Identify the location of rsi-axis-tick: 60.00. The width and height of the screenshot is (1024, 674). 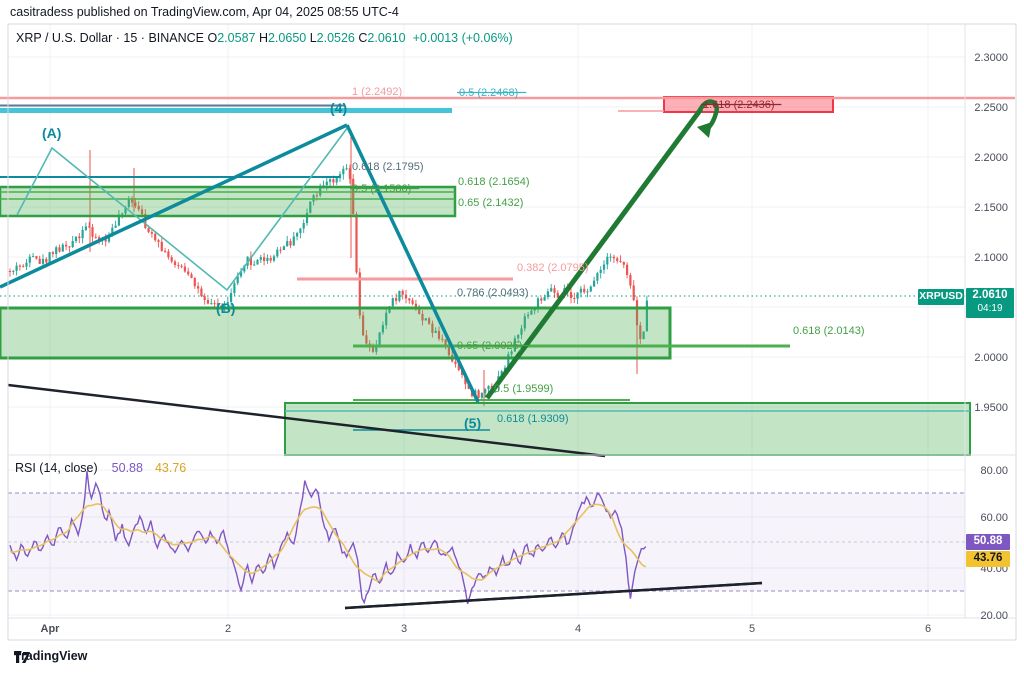
(994, 518).